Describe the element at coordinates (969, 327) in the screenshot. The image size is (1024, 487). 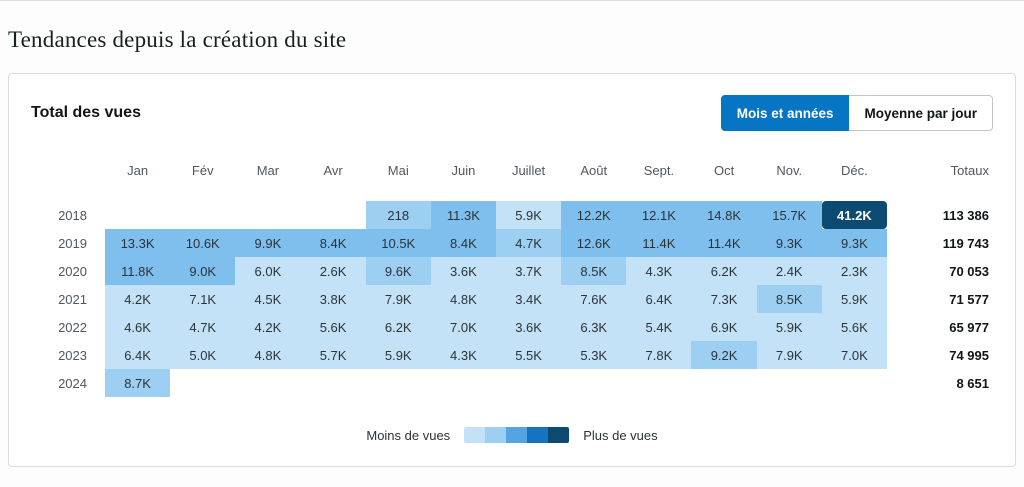
I see `row-total: 65 977` at that location.